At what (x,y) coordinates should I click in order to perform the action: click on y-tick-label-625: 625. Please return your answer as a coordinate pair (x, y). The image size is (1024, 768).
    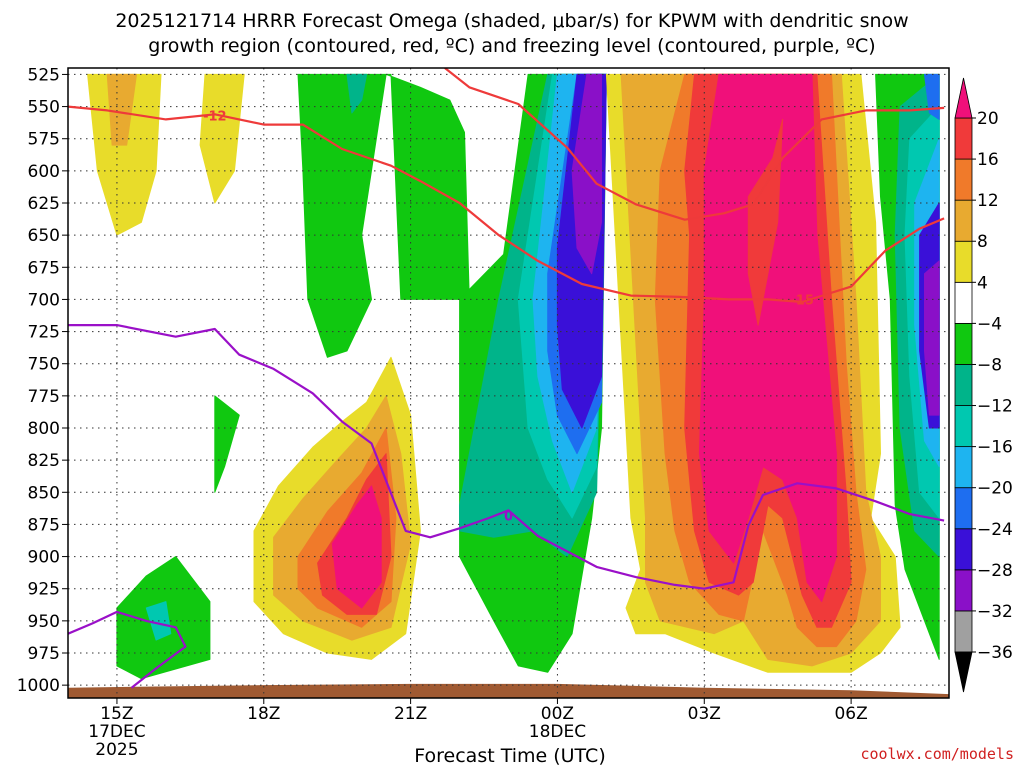
    Looking at the image, I should click on (44, 204).